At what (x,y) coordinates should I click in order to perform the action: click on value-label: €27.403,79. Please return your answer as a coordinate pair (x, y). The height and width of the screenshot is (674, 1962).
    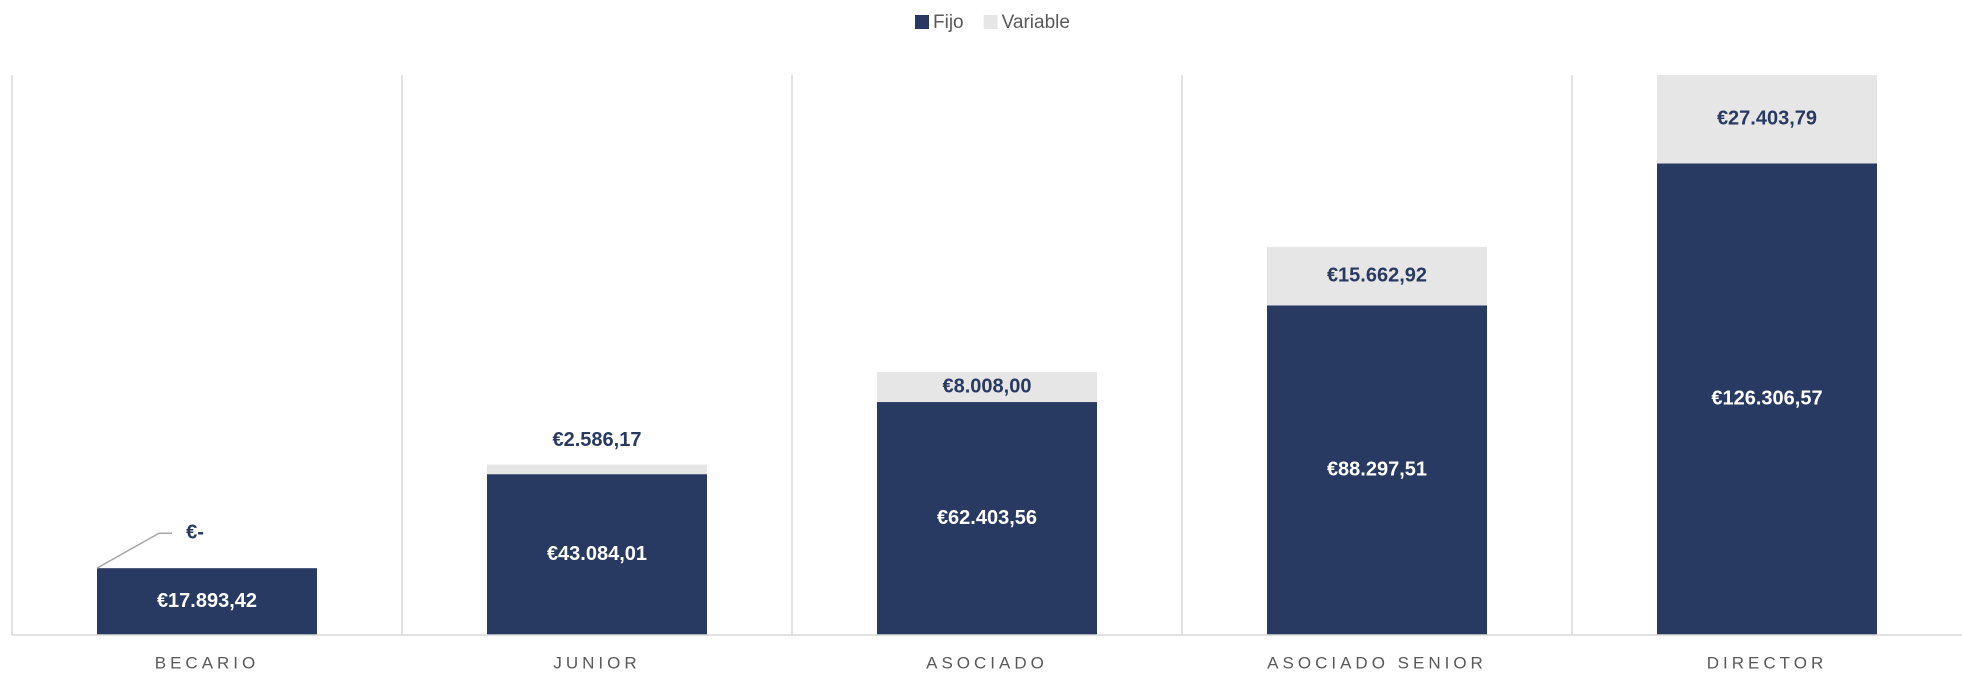
    Looking at the image, I should click on (1767, 119).